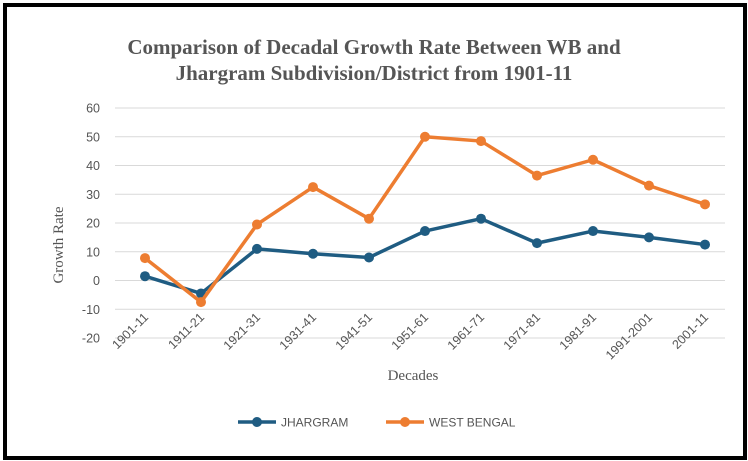  Describe the element at coordinates (466, 331) in the screenshot. I see `x-tick-label: 1961-71` at that location.